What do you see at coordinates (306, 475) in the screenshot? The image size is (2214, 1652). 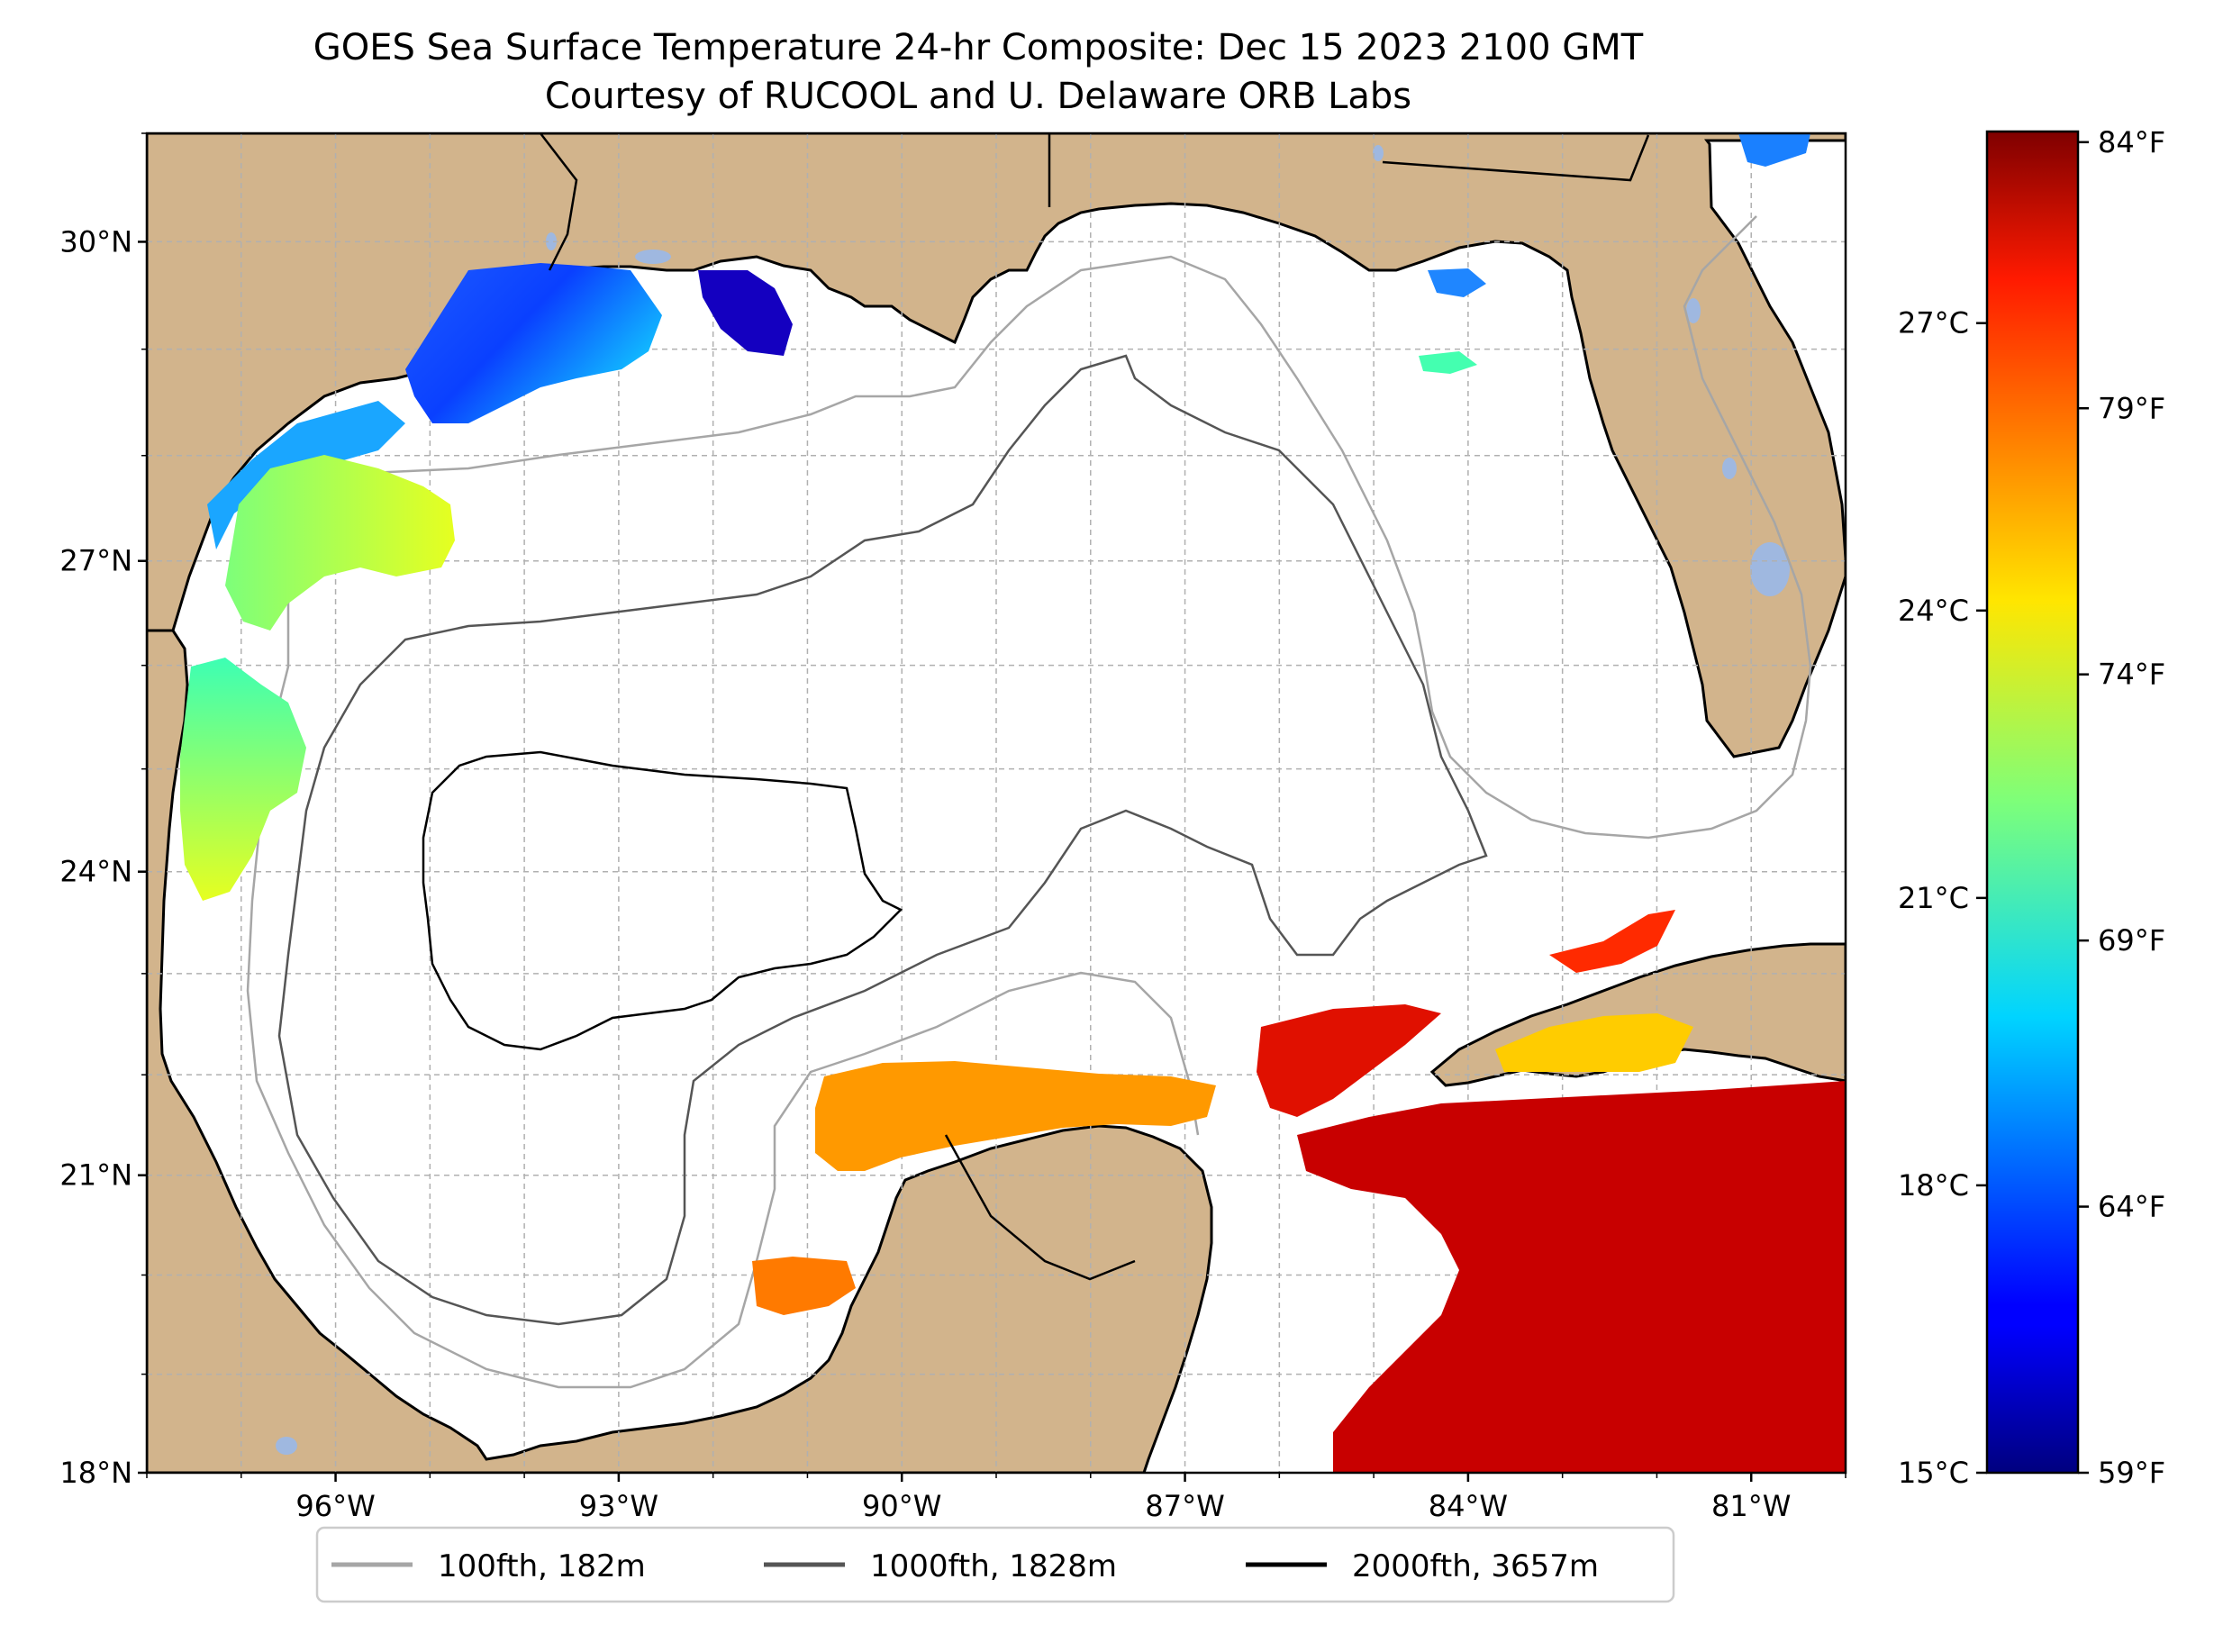 I see `sst-patch-coastal-texas` at bounding box center [306, 475].